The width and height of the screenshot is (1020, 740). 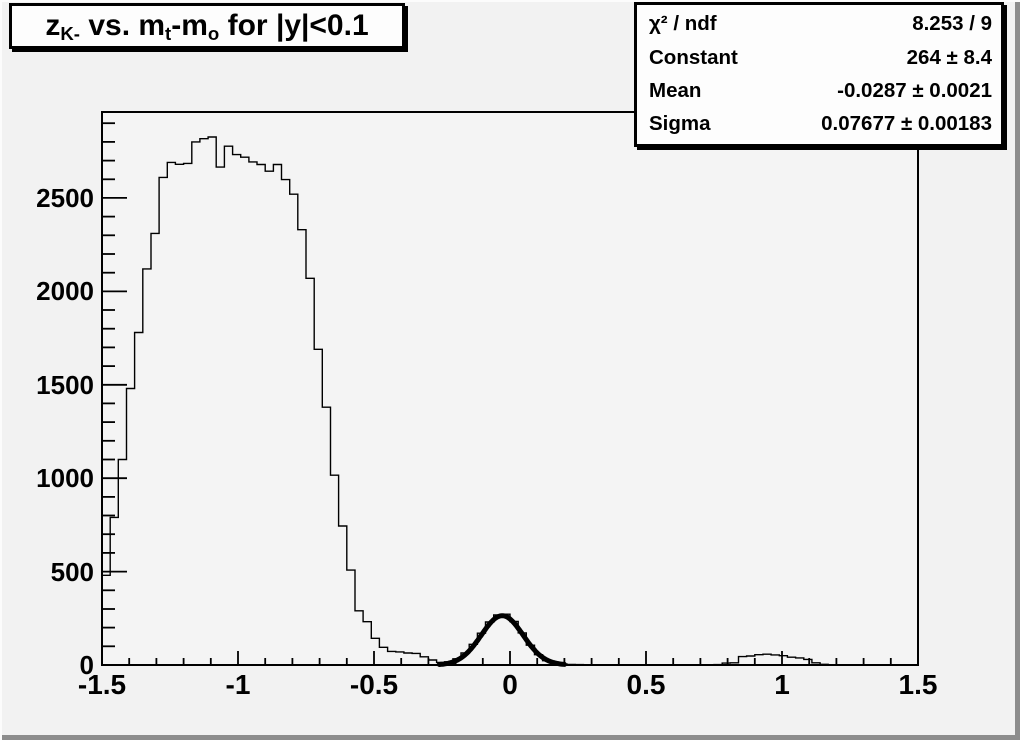 I want to click on fit-curve, so click(x=501, y=640).